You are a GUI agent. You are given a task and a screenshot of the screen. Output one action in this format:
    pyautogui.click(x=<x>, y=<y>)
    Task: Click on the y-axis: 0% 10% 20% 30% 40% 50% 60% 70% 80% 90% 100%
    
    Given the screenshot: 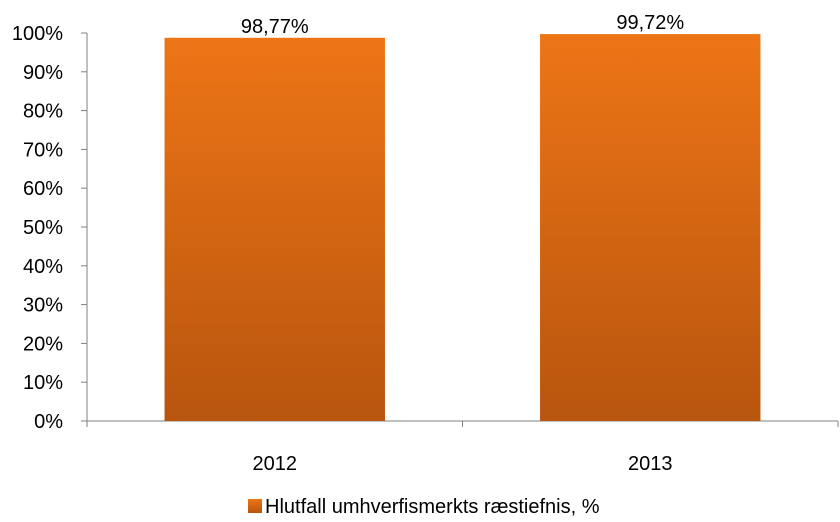 What is the action you would take?
    pyautogui.click(x=50, y=228)
    